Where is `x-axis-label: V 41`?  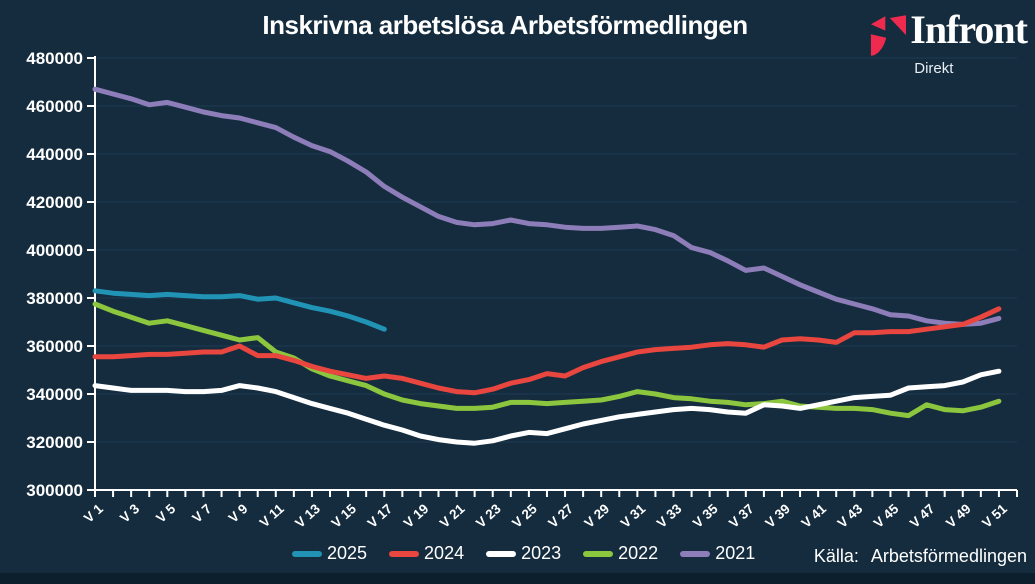
x-axis-label: V 41 is located at coordinates (813, 516).